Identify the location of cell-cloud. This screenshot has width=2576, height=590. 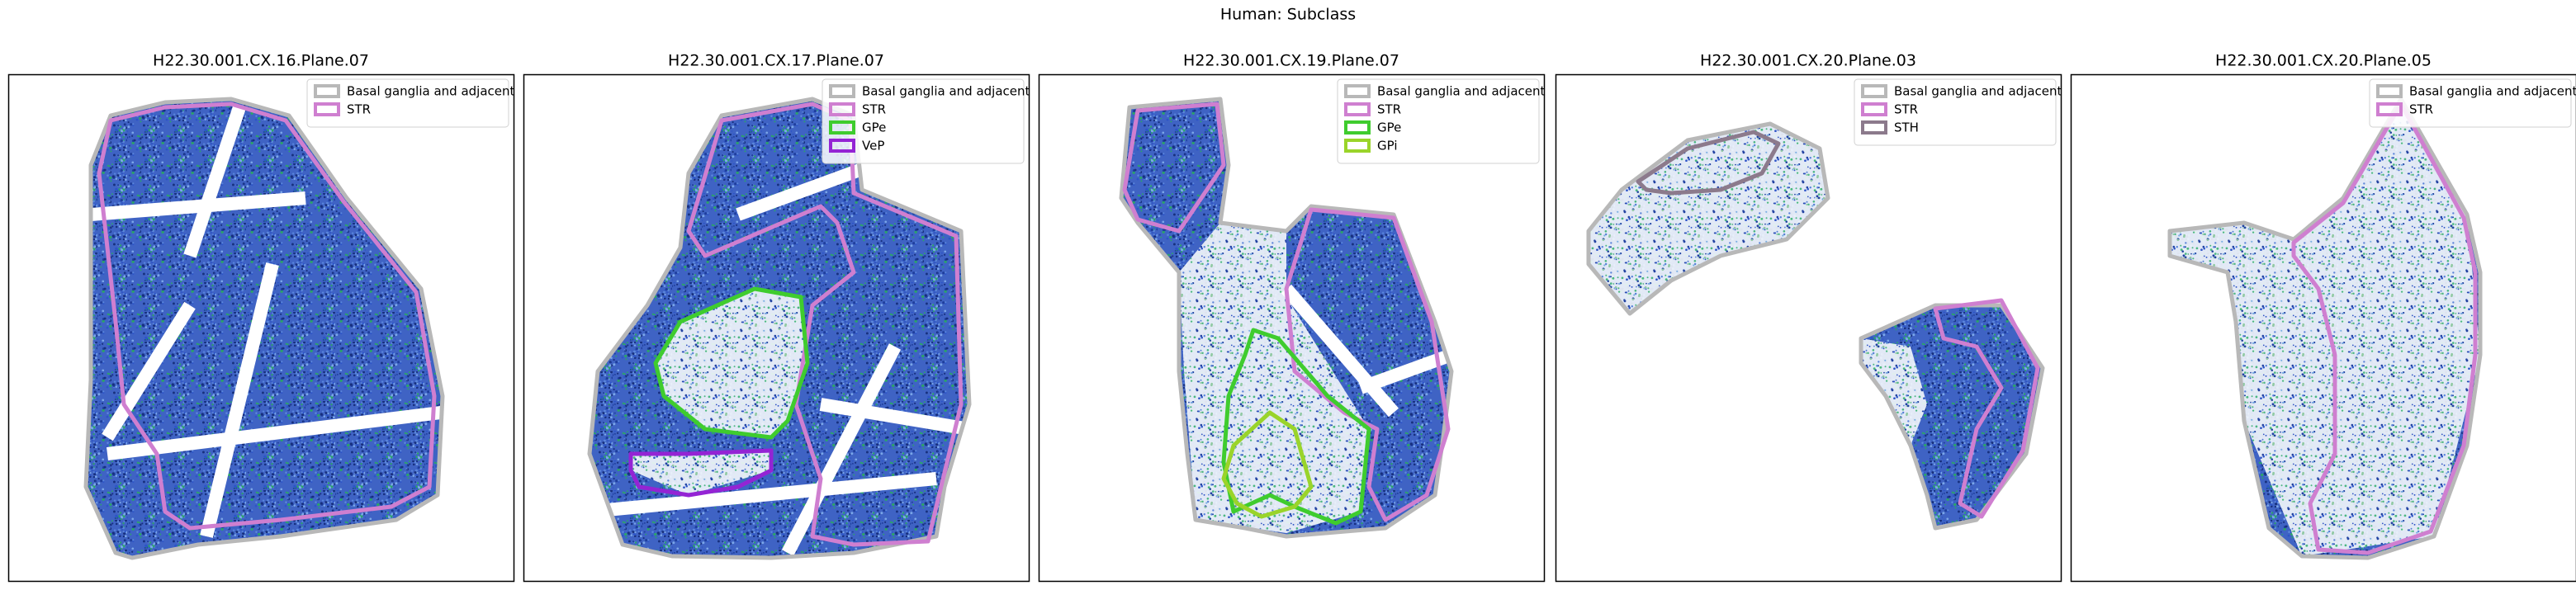
(264, 329).